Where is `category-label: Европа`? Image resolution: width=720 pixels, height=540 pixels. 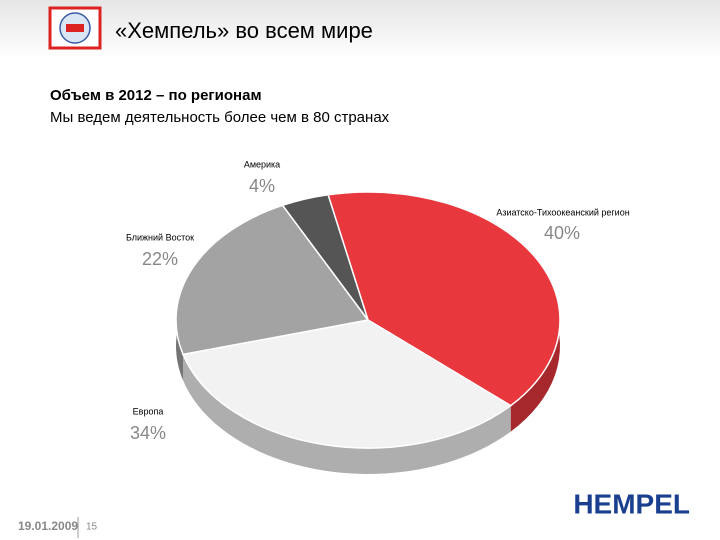 category-label: Европа is located at coordinates (148, 411).